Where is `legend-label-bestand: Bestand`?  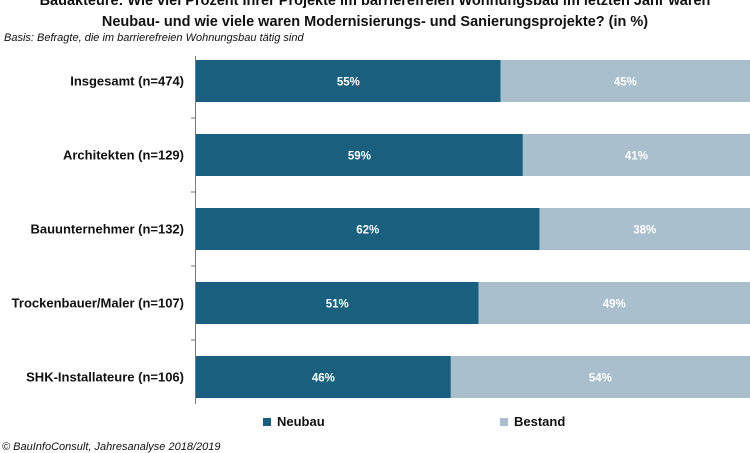
legend-label-bestand: Bestand is located at coordinates (540, 421).